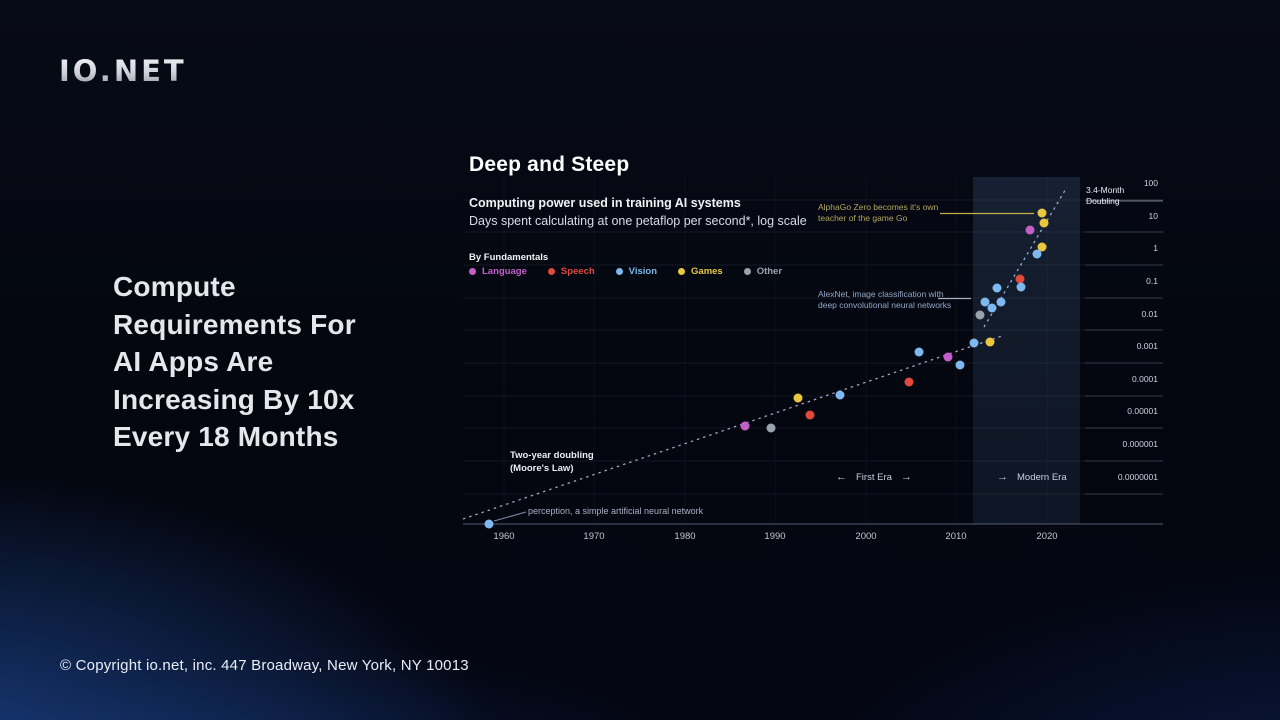 The width and height of the screenshot is (1280, 720). I want to click on annotation-moores-law: Two-year doubling (Moore's Law), so click(552, 462).